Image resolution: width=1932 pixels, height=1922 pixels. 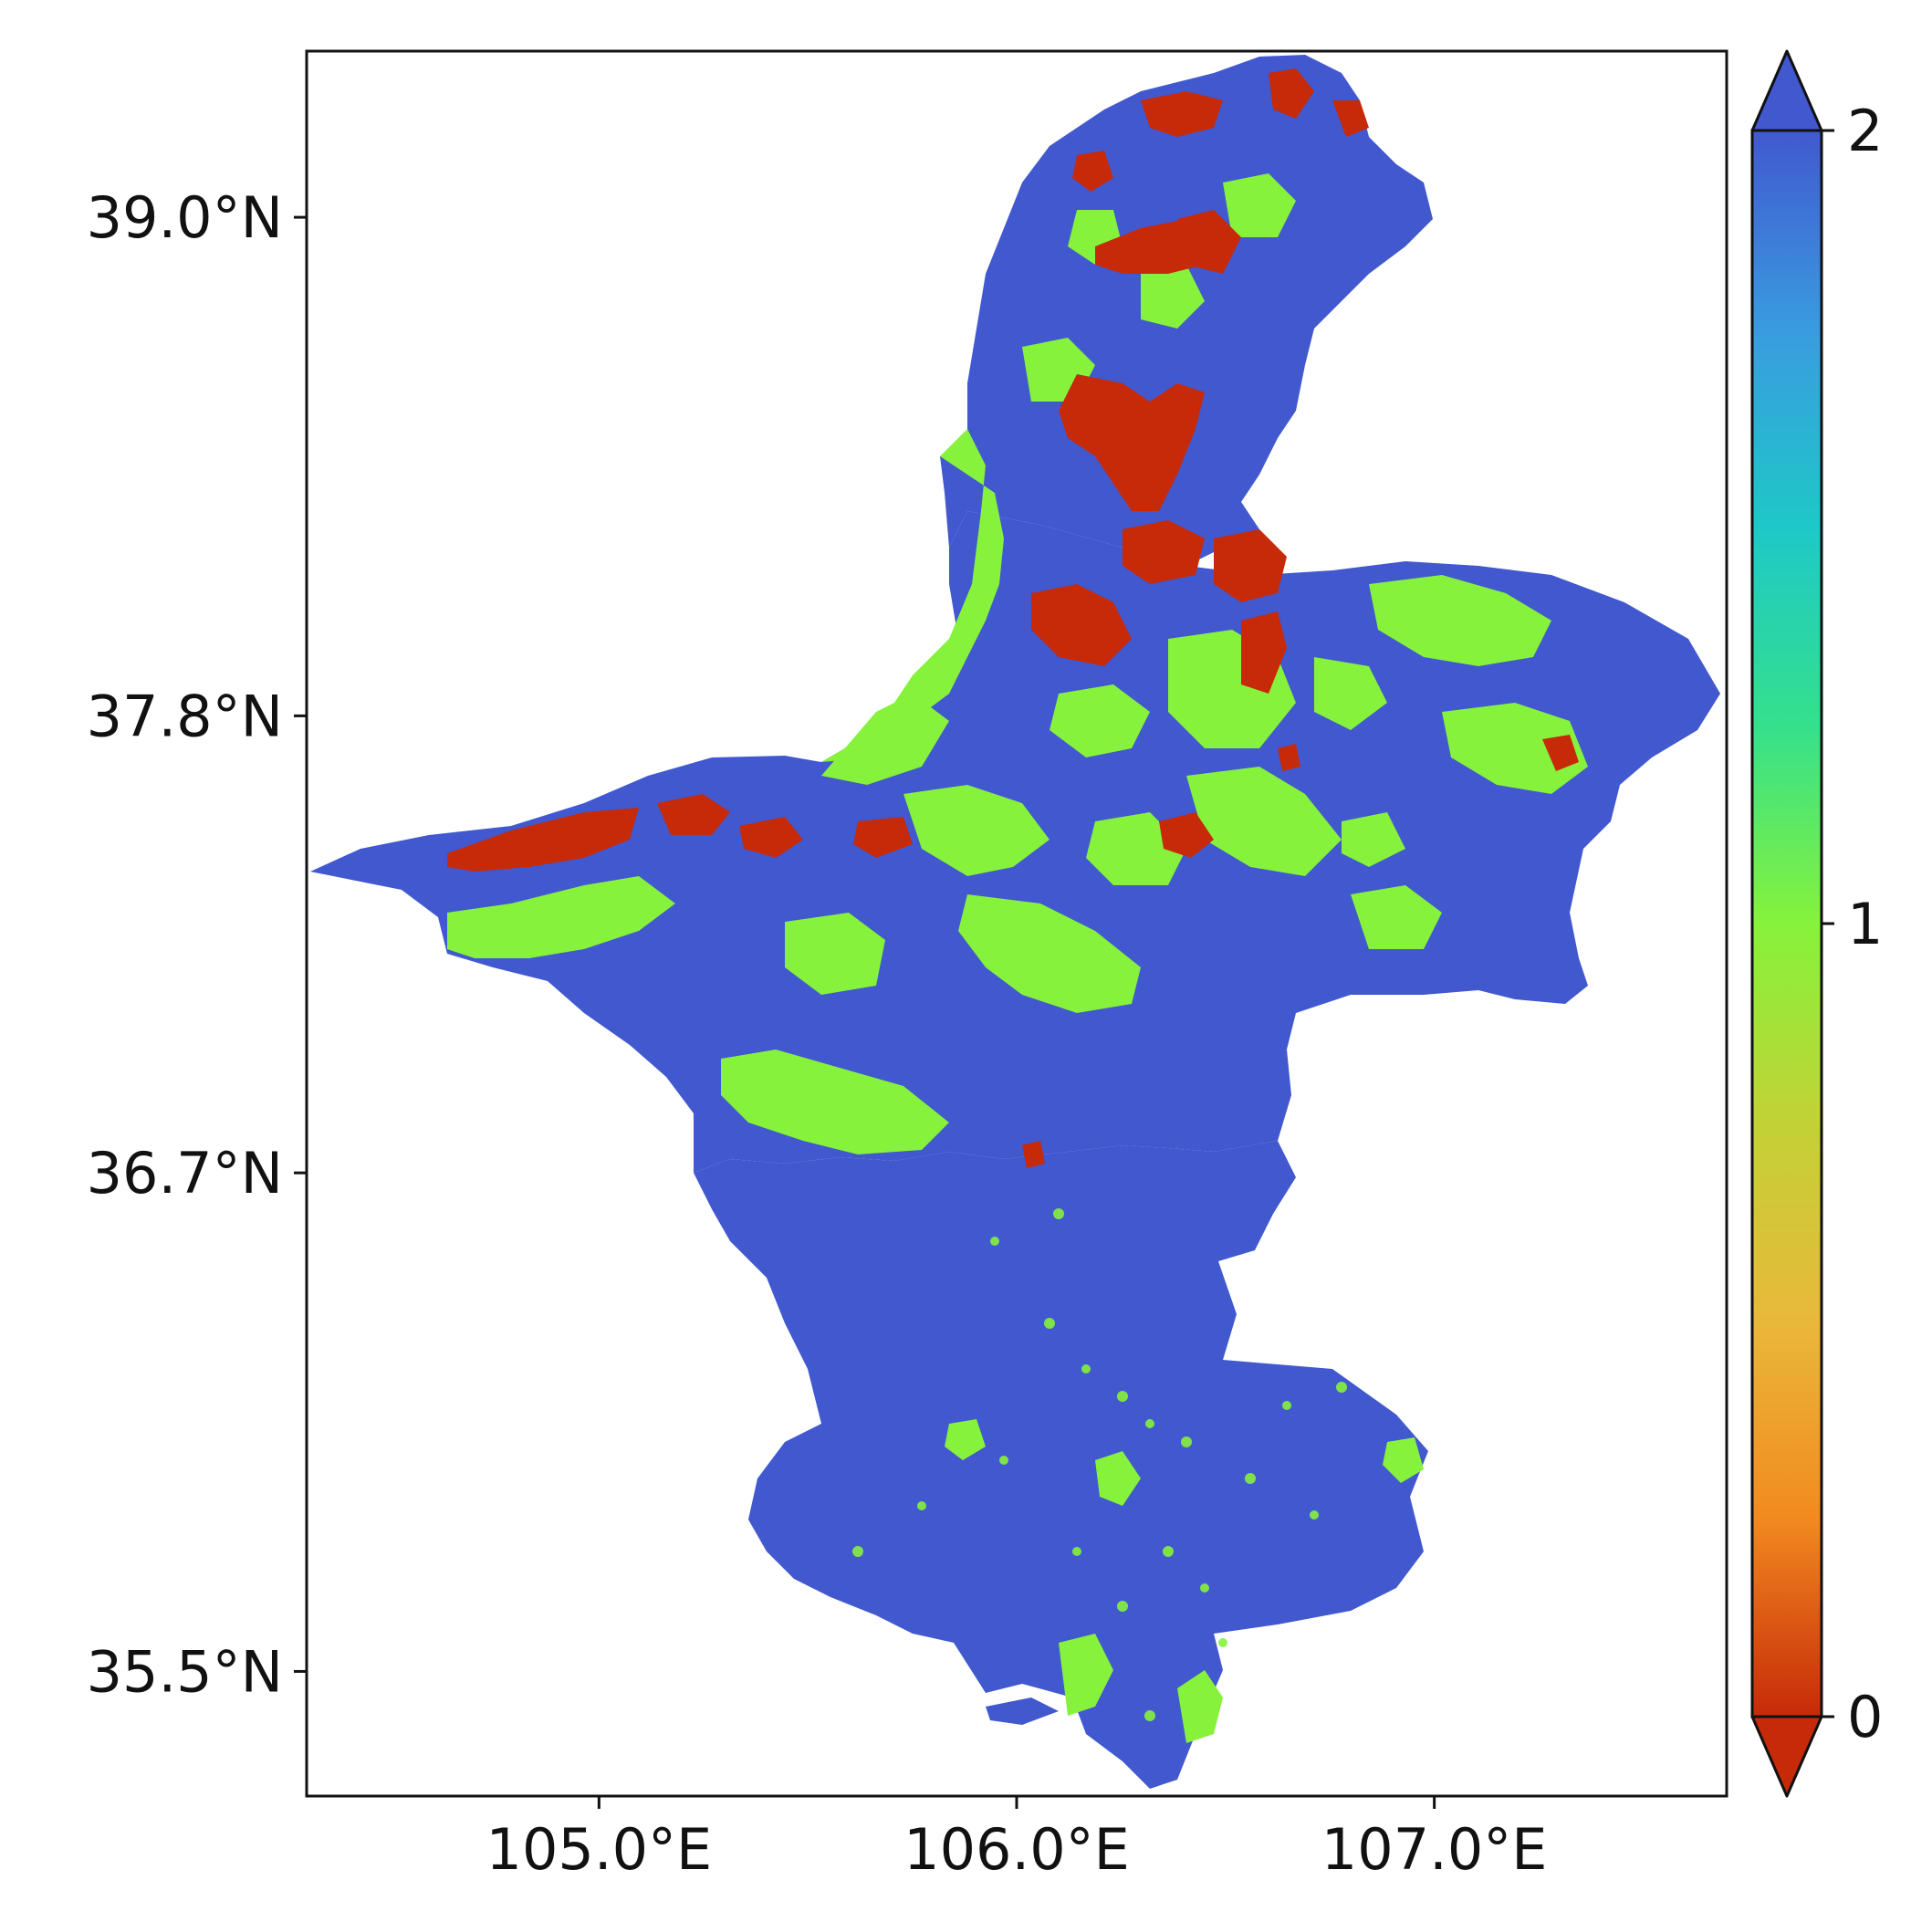 I want to click on x-tick-label: 106.0°E, so click(x=1016, y=1849).